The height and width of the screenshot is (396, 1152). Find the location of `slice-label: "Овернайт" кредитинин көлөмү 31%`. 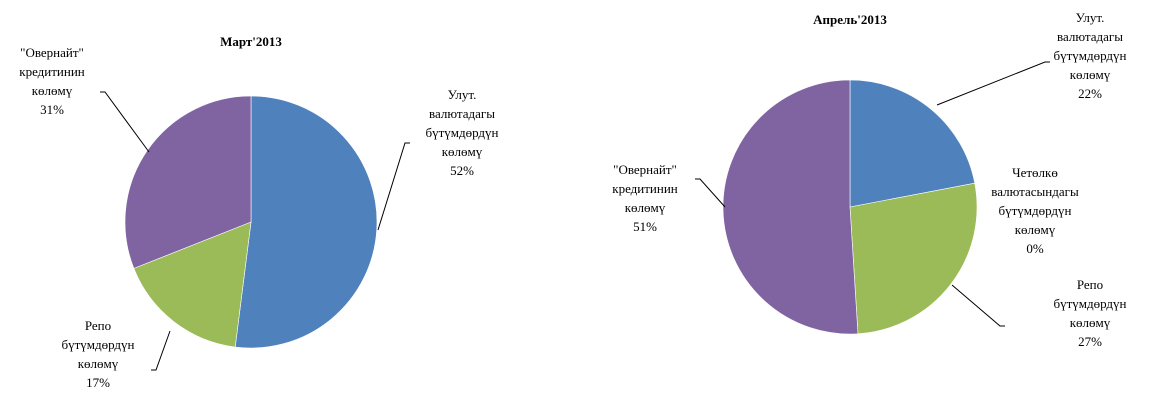

slice-label: "Овернайт" кредитинин көлөмү 31% is located at coordinates (52, 81).